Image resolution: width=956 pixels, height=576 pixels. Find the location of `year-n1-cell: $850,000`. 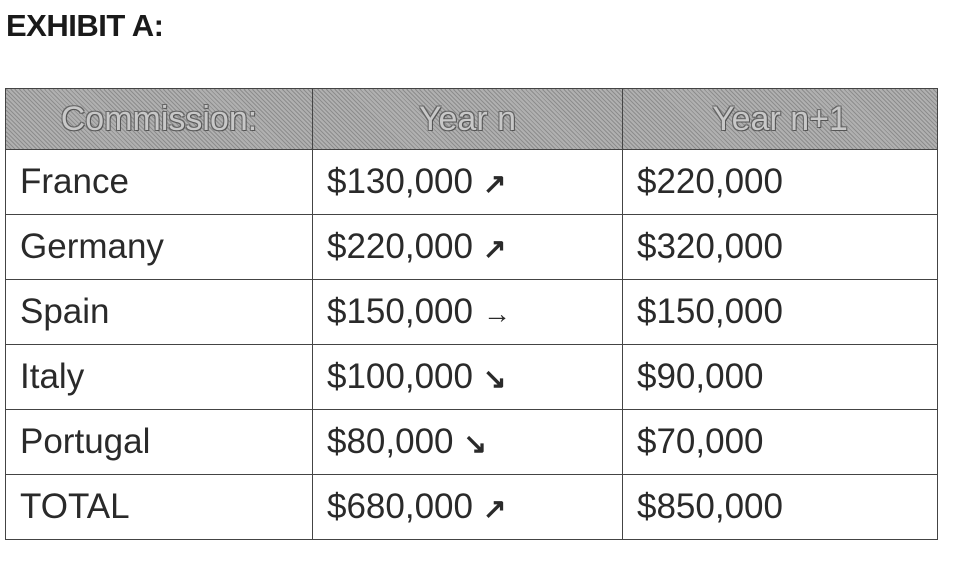

year-n1-cell: $850,000 is located at coordinates (780, 507).